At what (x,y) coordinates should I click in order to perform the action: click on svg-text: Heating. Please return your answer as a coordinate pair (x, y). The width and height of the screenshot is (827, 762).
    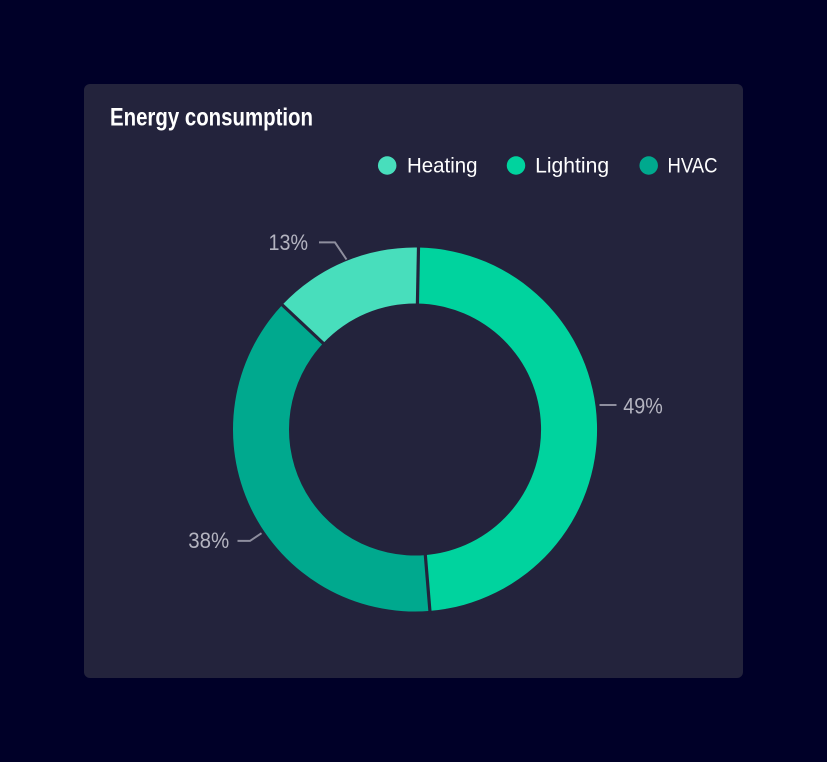
    Looking at the image, I should click on (442, 165).